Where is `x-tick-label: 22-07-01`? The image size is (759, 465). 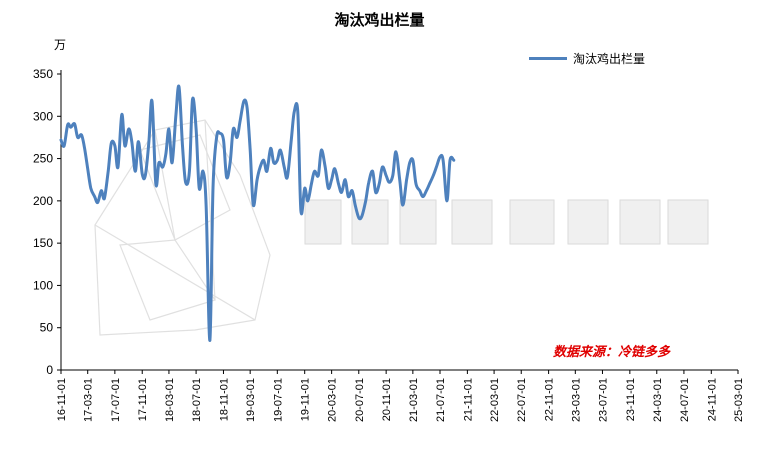 x-tick-label: 22-07-01 is located at coordinates (522, 400).